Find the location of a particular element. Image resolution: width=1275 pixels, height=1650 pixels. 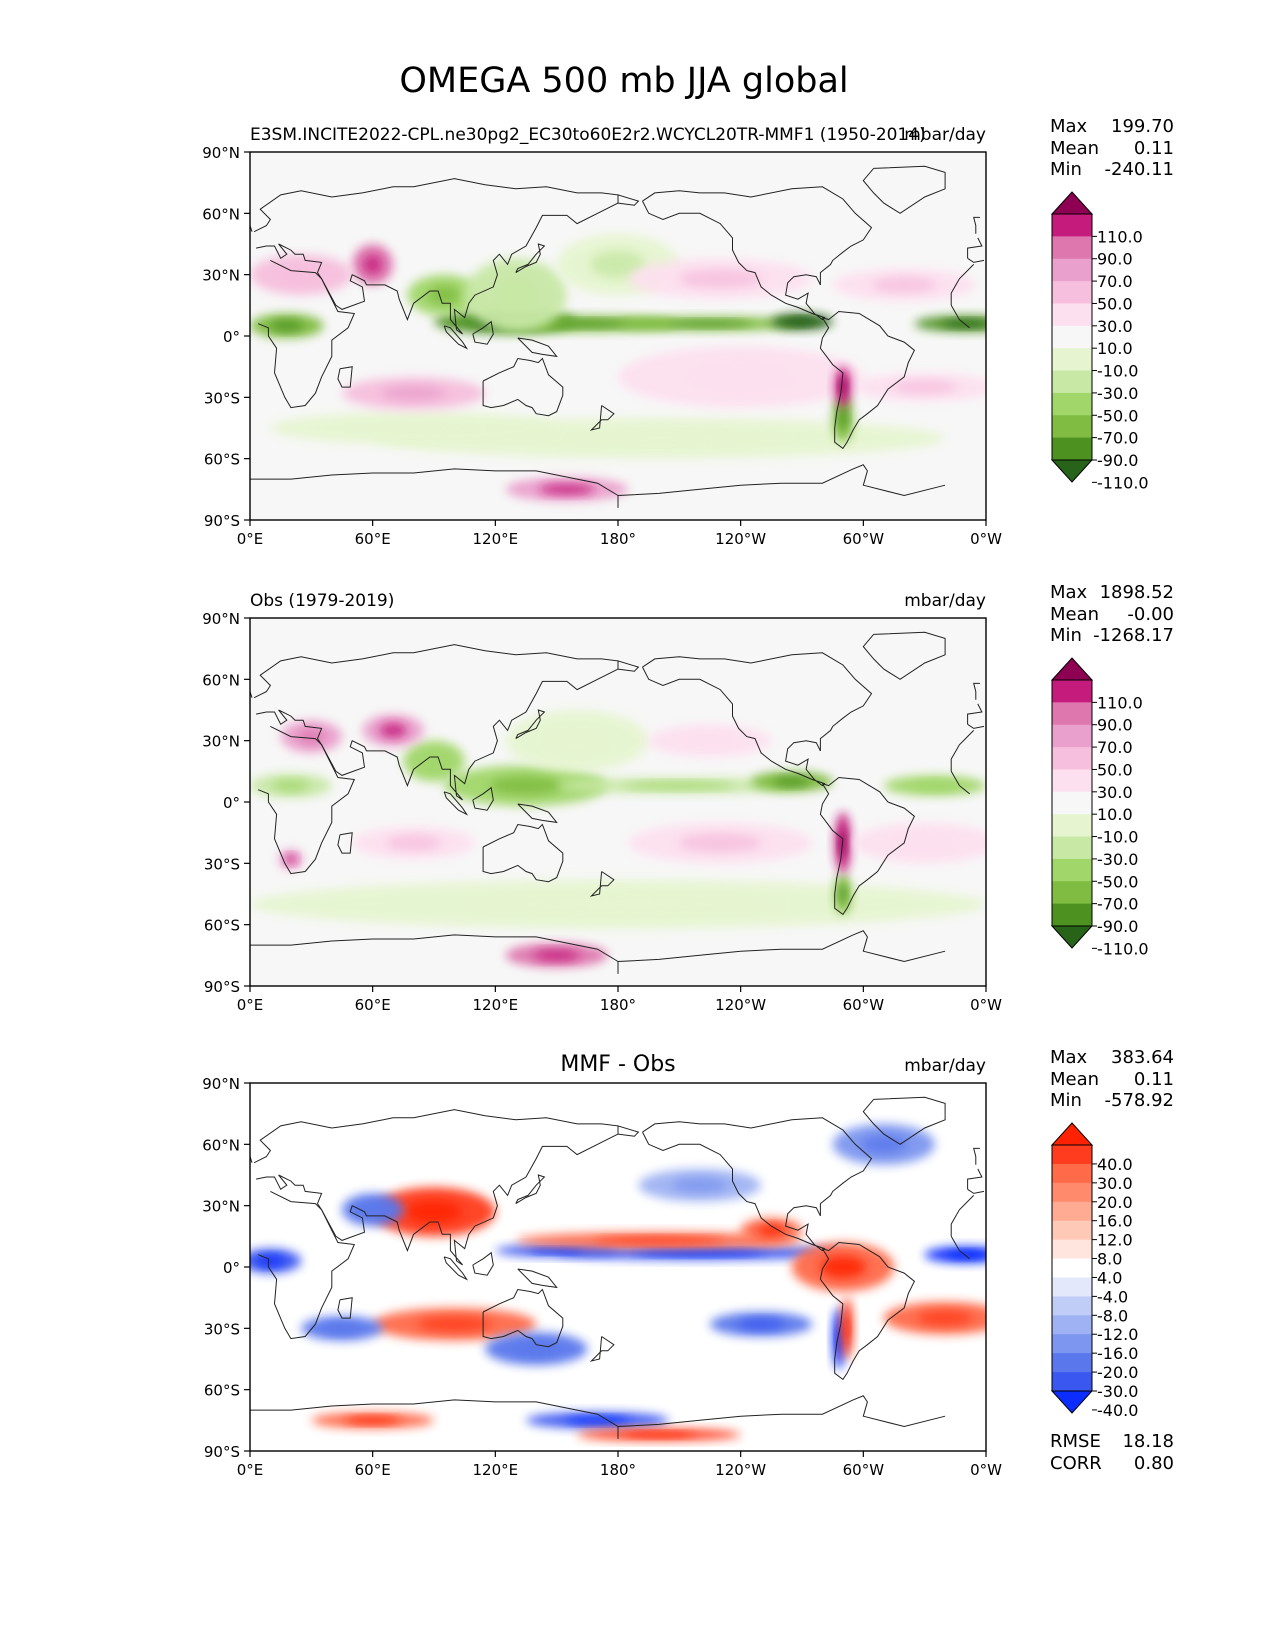

colorbar-level-label: -20.0 is located at coordinates (1117, 1372).